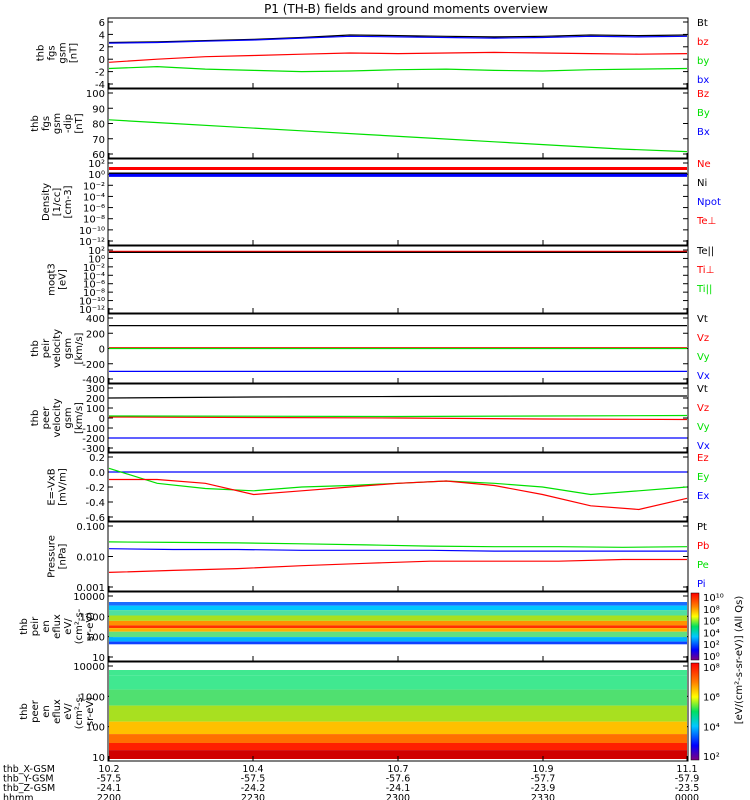 This screenshot has width=750, height=800. Describe the element at coordinates (95, 399) in the screenshot. I see `ytick-label: 200` at that location.